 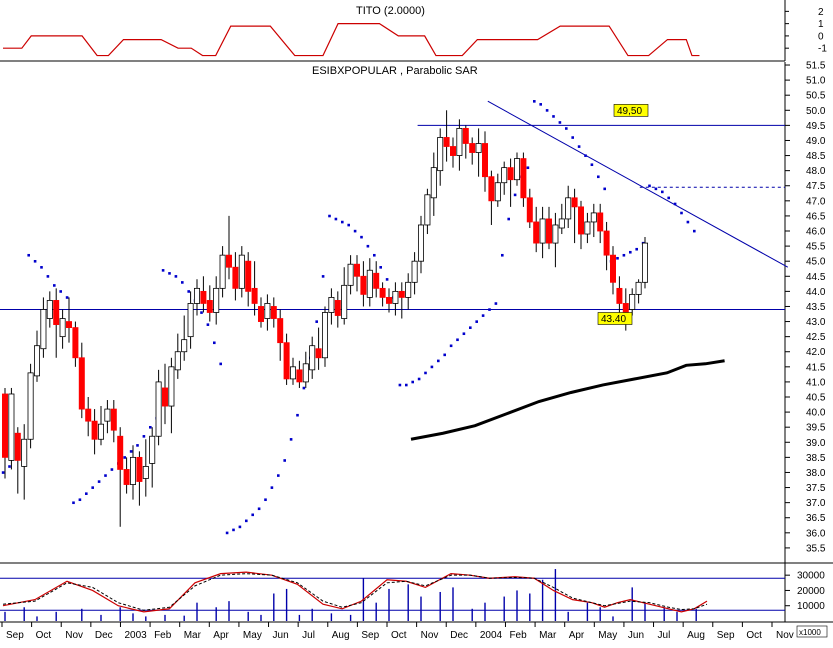 What do you see at coordinates (816, 503) in the screenshot?
I see `main-tick-label: 37.0` at bounding box center [816, 503].